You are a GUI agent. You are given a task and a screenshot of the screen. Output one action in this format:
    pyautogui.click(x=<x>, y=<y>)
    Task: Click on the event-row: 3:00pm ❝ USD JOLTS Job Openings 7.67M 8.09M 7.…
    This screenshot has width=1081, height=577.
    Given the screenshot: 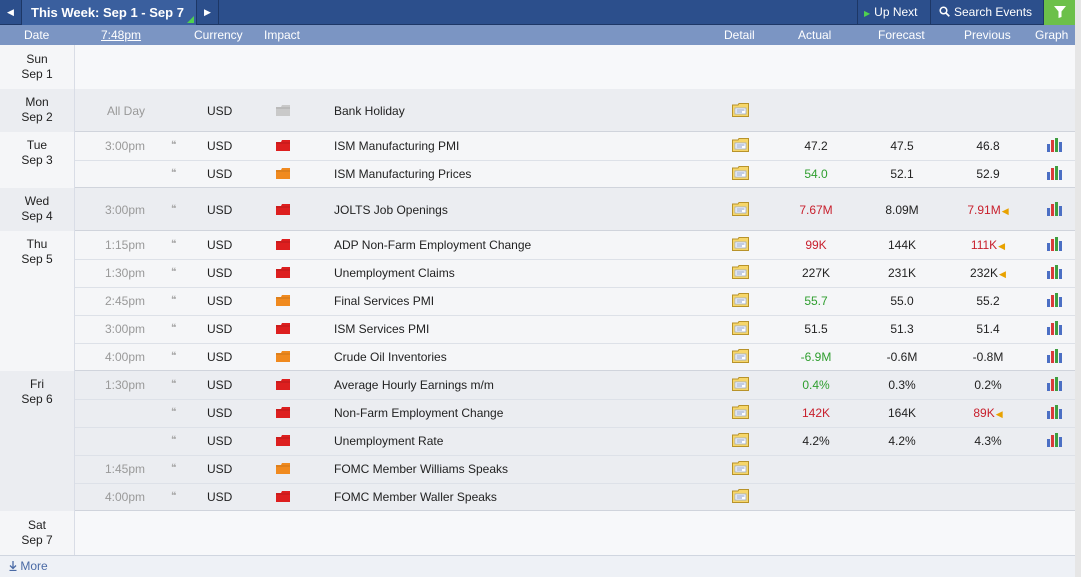 What is the action you would take?
    pyautogui.click(x=575, y=210)
    